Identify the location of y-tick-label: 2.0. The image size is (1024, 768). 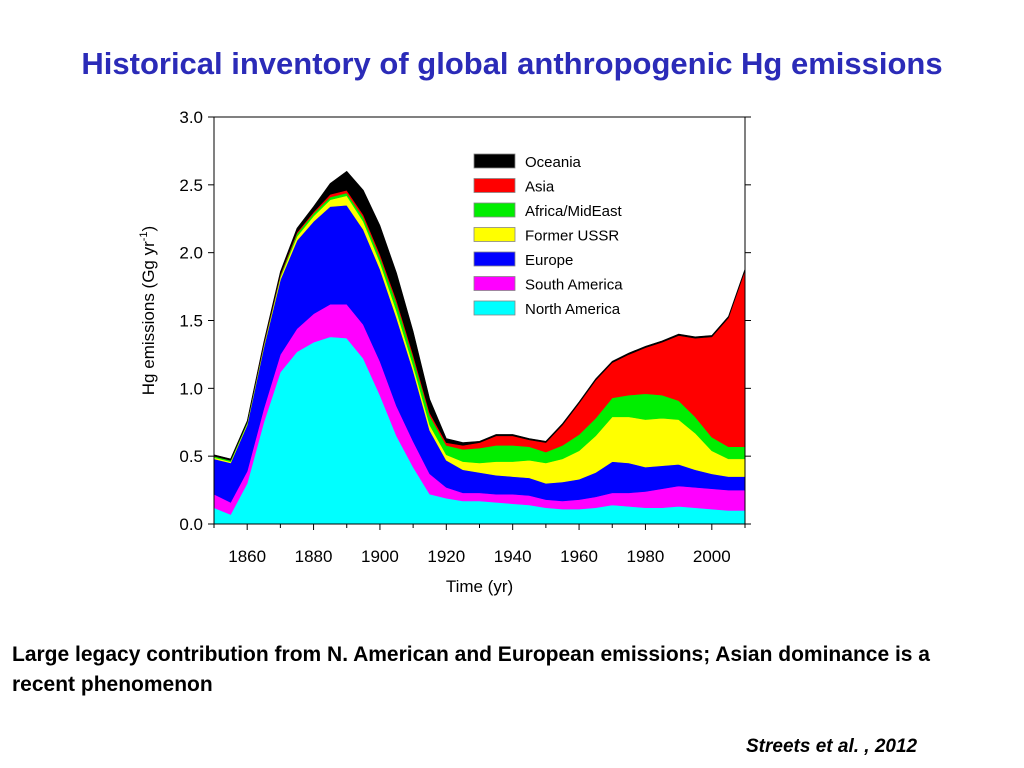
(191, 253).